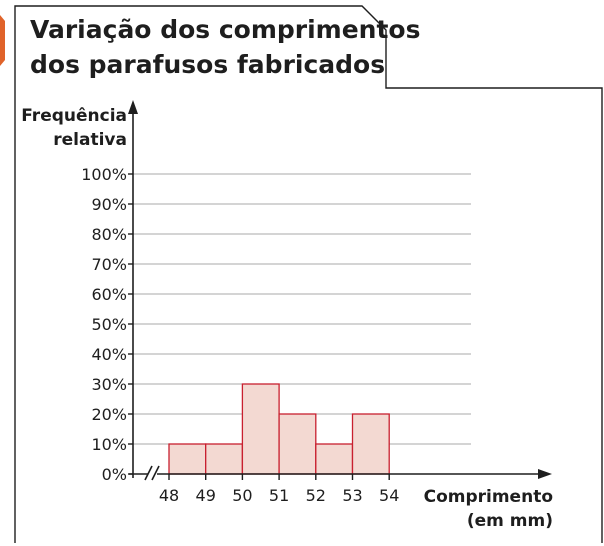 The width and height of the screenshot is (604, 546). What do you see at coordinates (74, 116) in the screenshot?
I see `y-axis-title-line-1: Frequência` at bounding box center [74, 116].